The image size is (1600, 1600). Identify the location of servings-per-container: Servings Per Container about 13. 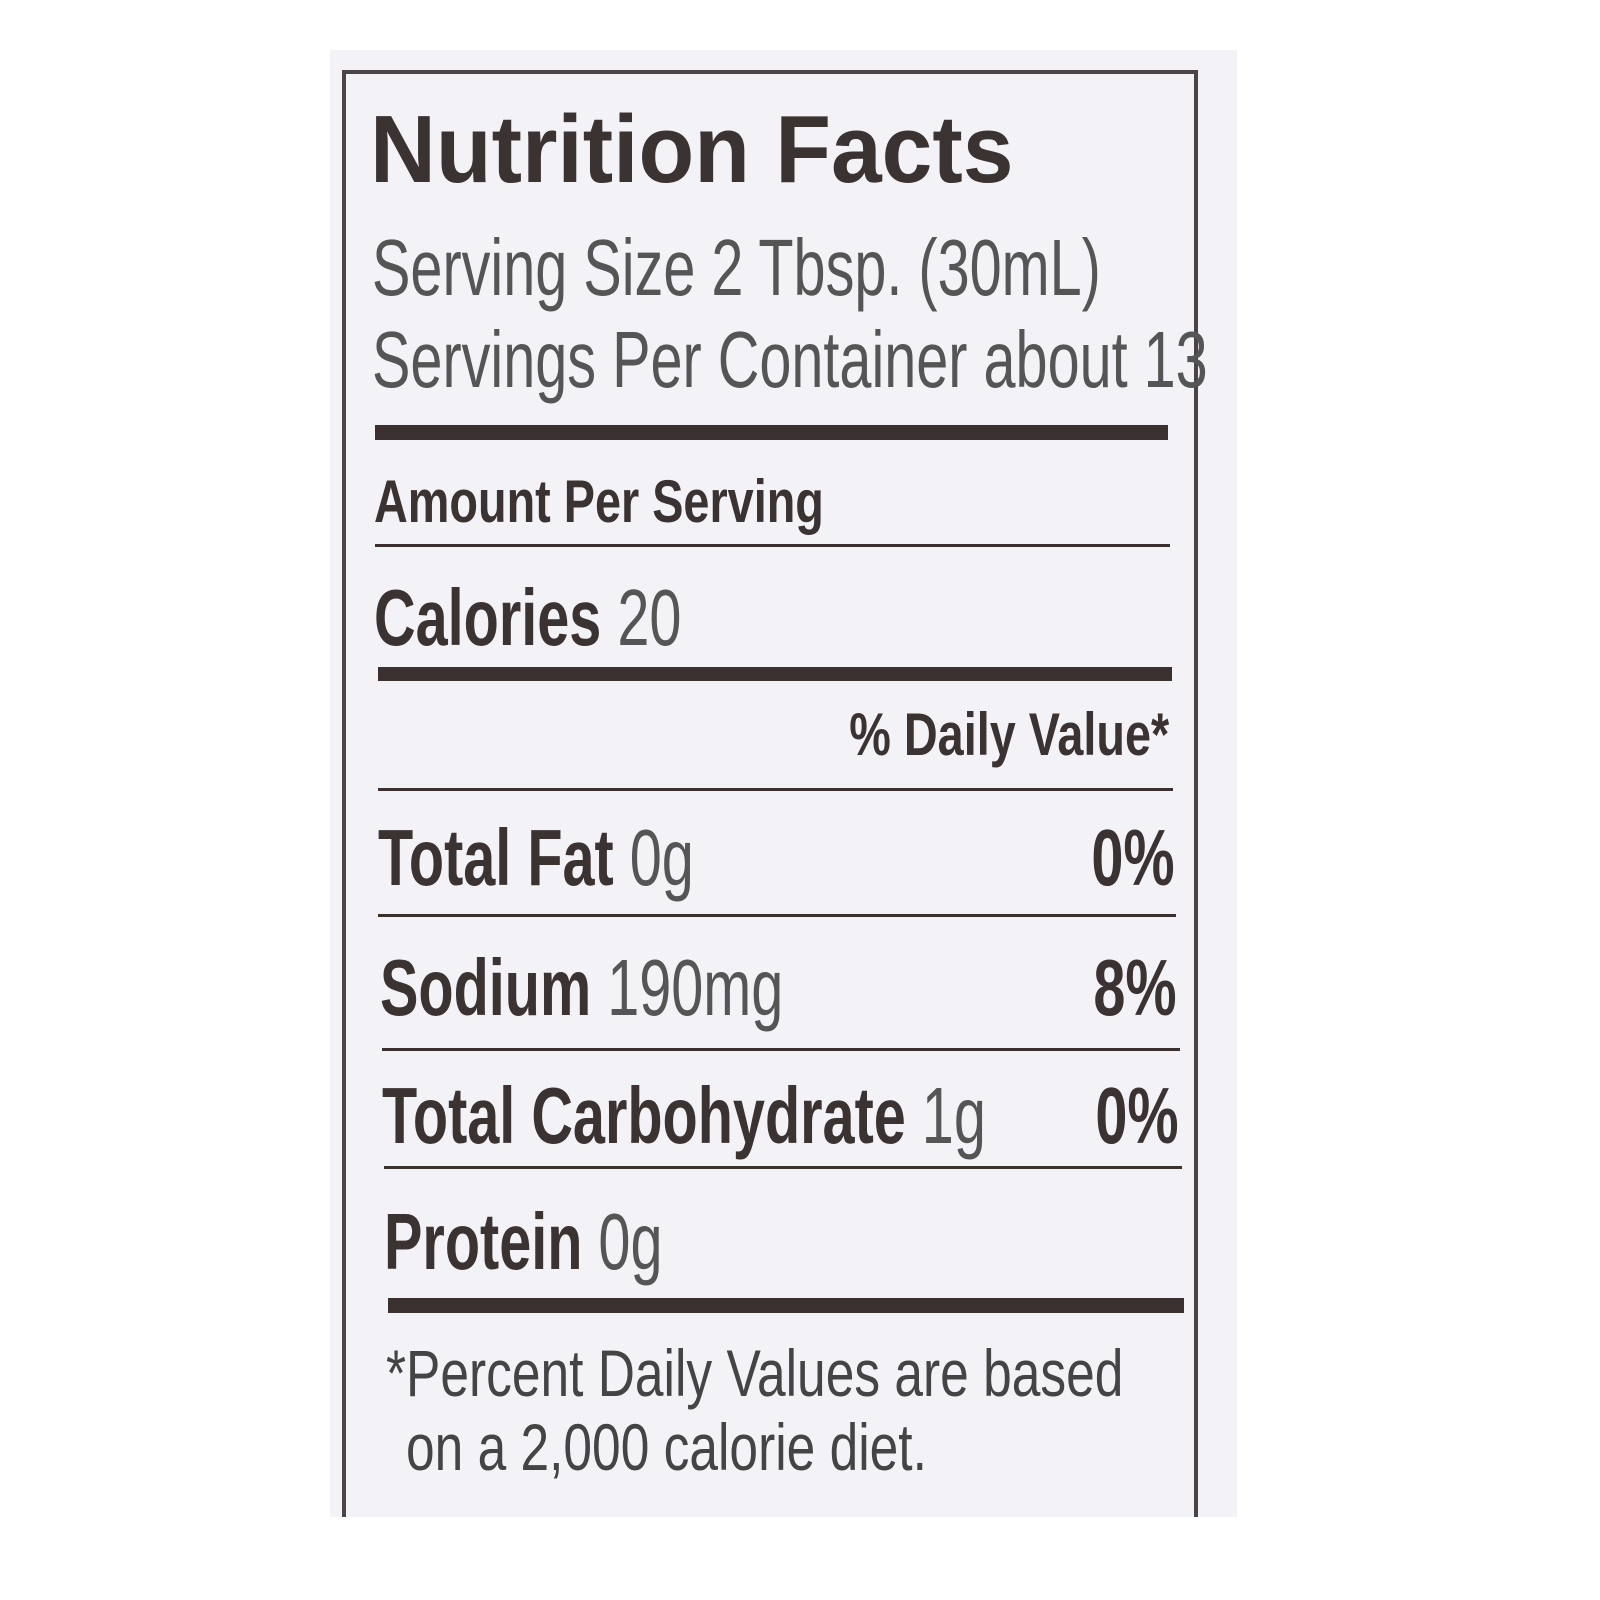
(790, 359).